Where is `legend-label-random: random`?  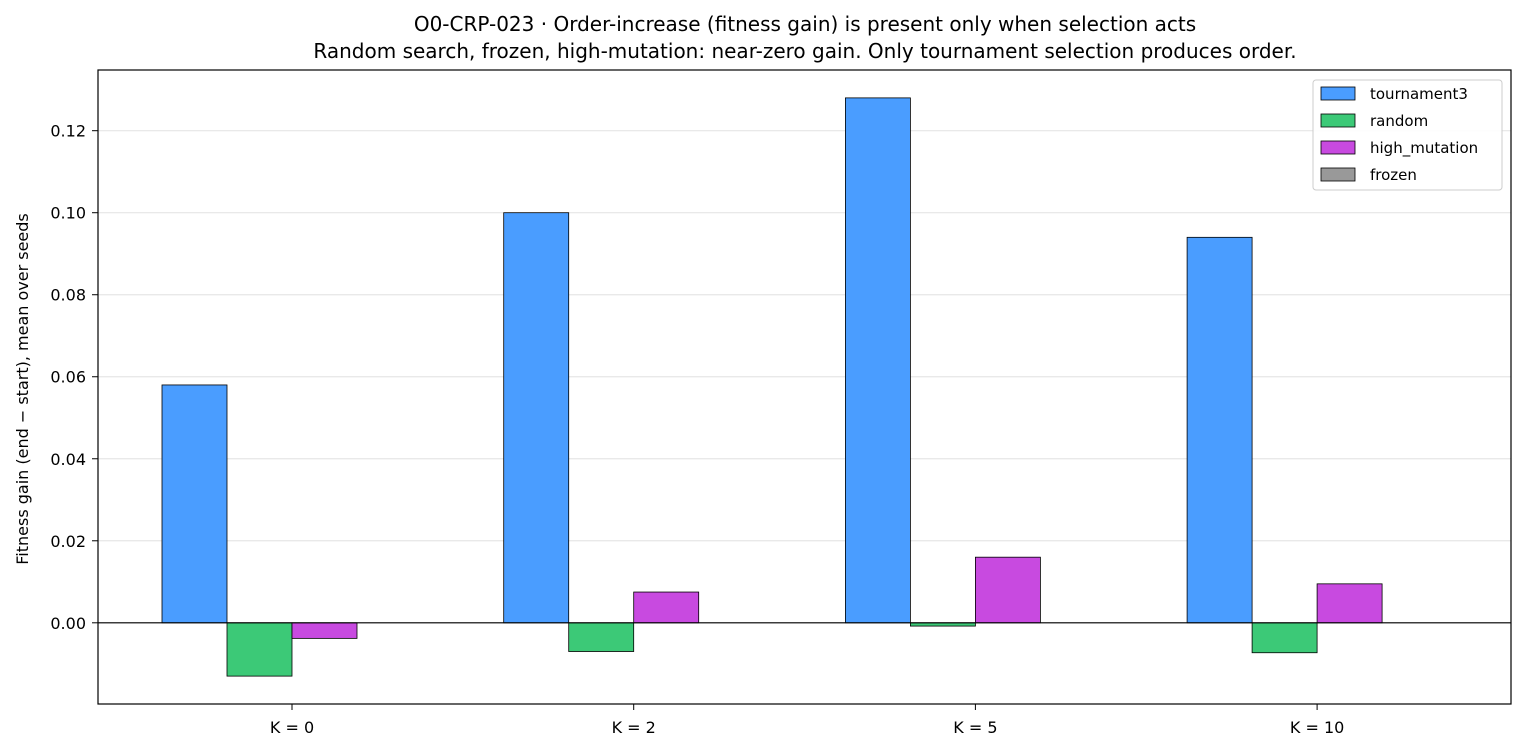
legend-label-random: random is located at coordinates (1399, 121).